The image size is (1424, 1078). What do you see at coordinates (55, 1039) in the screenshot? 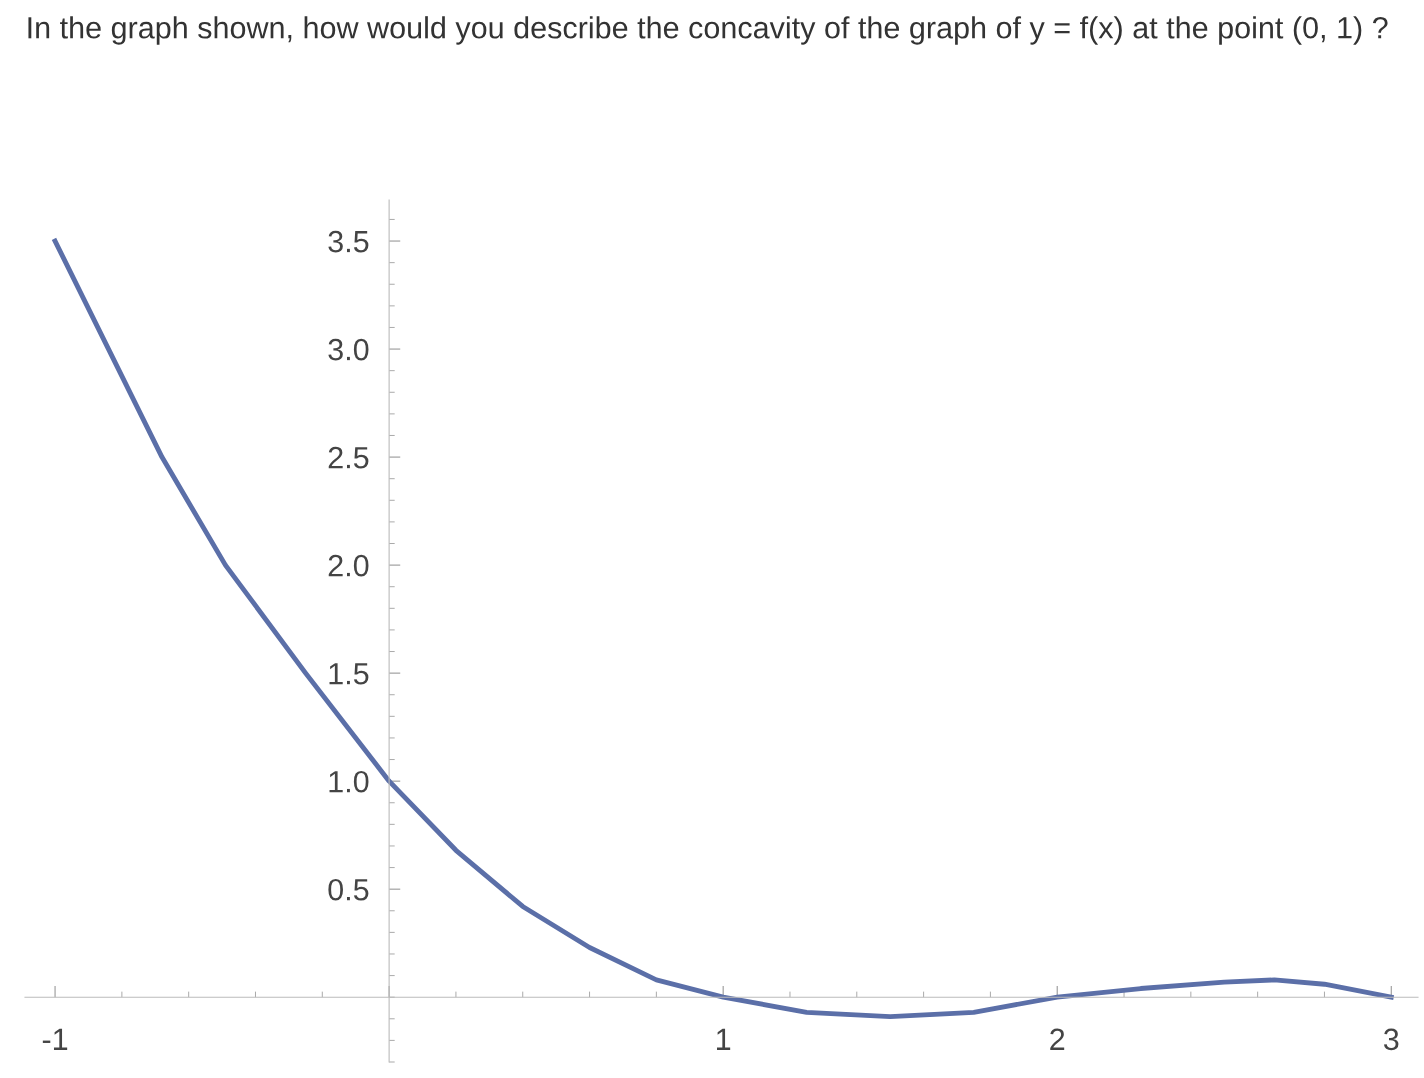
I see `x-tick-label: -1` at bounding box center [55, 1039].